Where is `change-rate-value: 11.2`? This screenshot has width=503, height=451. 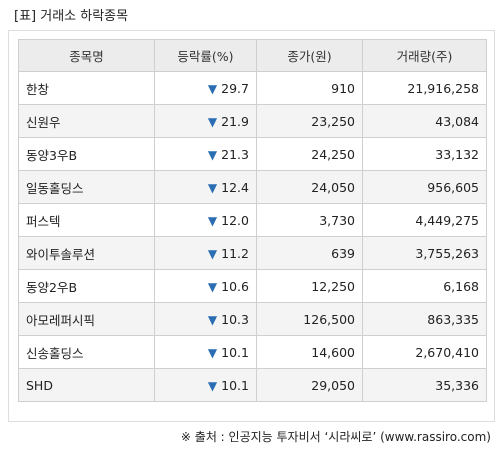 change-rate-value: 11.2 is located at coordinates (235, 253).